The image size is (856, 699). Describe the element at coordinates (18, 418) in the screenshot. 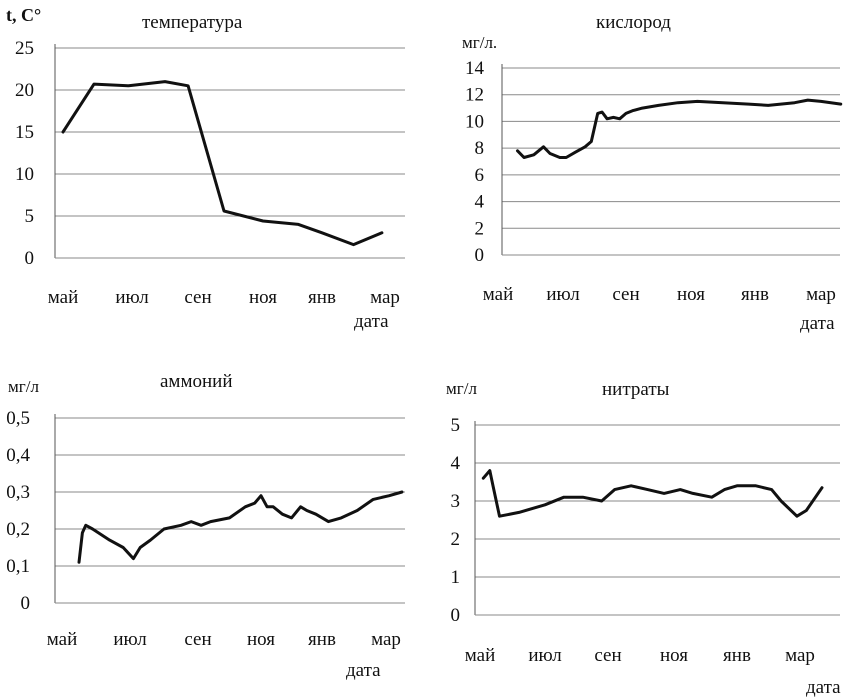

I see `y-tick-label: 0,5` at that location.